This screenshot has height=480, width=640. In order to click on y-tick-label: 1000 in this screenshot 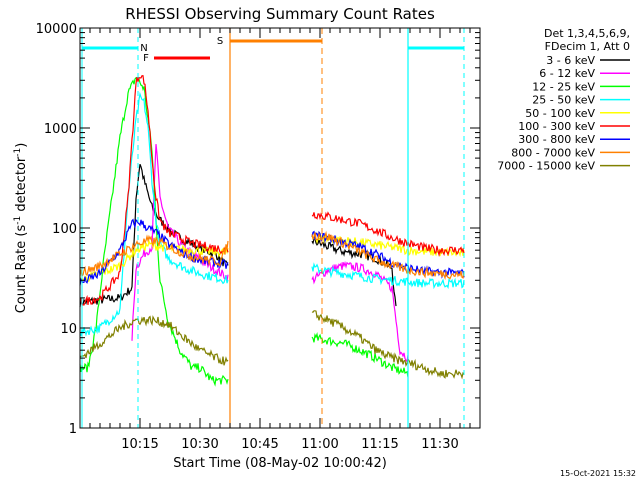, I will do `click(60, 129)`.